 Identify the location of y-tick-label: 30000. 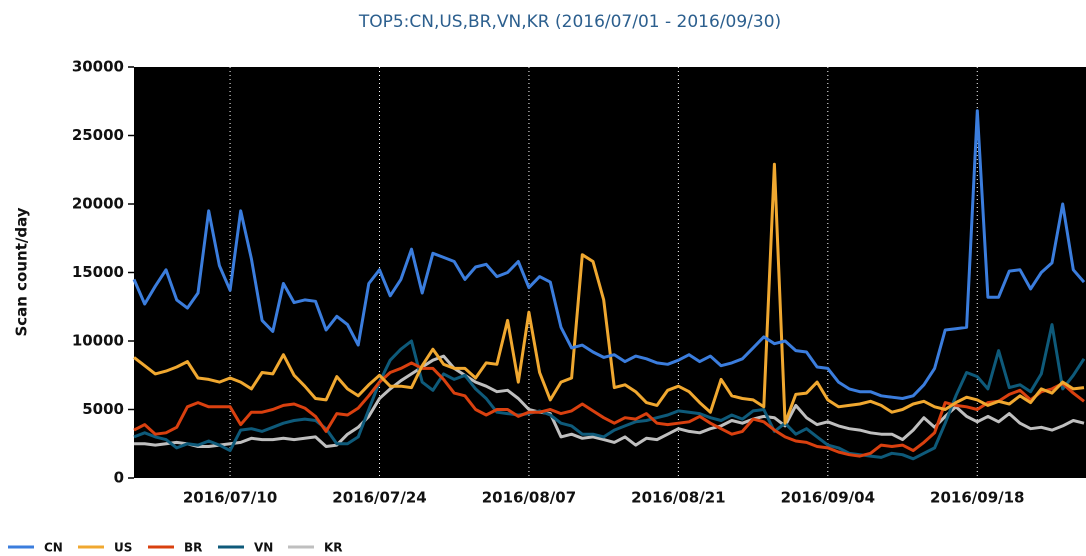
(98, 67).